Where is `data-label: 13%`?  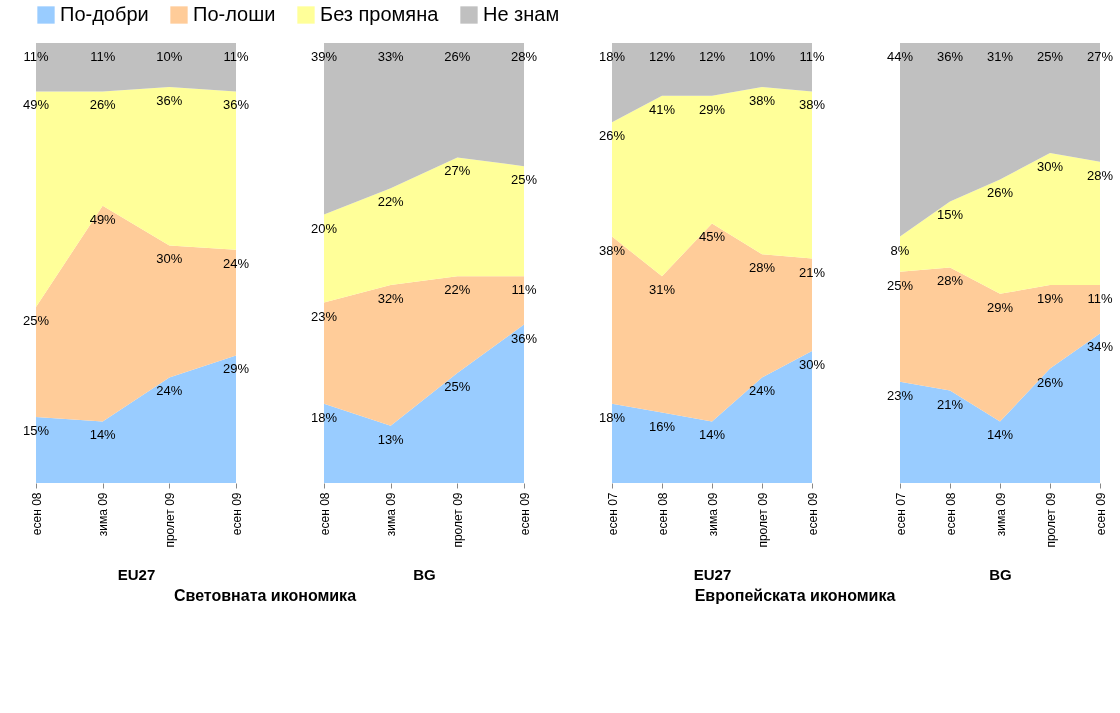 data-label: 13% is located at coordinates (391, 439).